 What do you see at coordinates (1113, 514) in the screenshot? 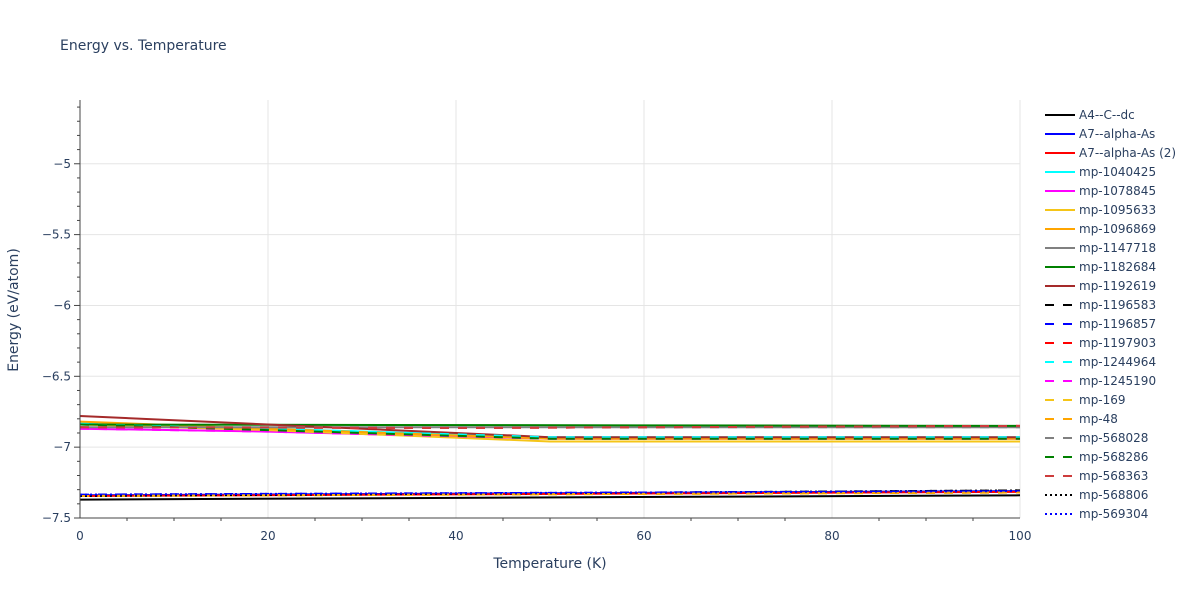
I see `legend-label: mp-569304` at bounding box center [1113, 514].